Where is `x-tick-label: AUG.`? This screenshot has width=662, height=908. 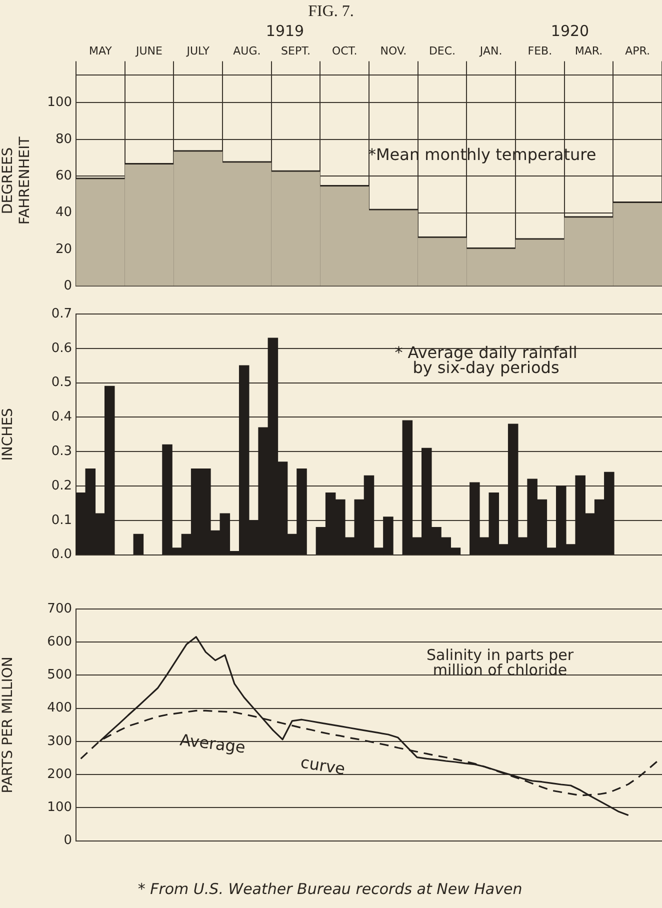 x-tick-label: AUG. is located at coordinates (247, 51).